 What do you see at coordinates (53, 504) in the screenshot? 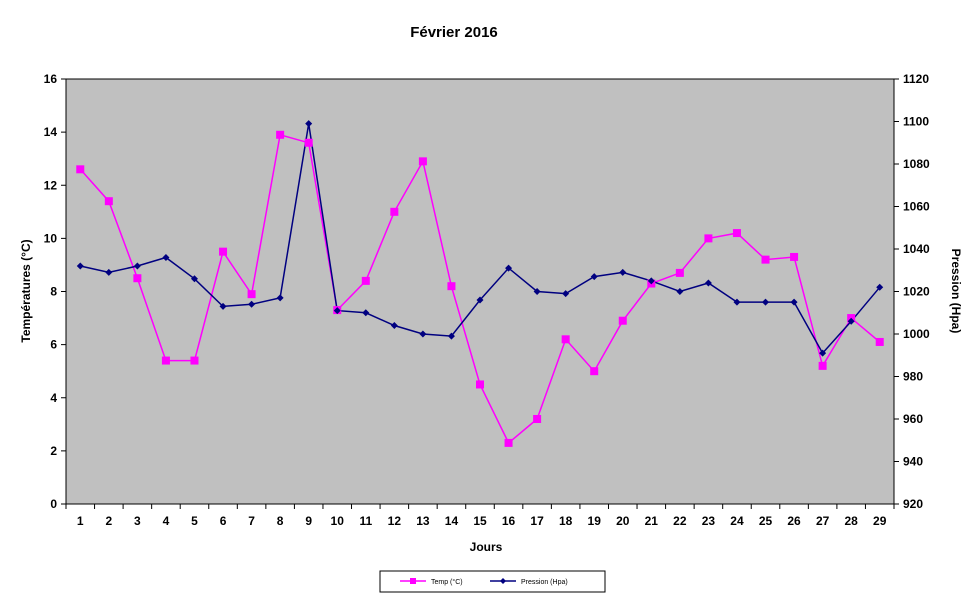
I see `y-left-tick-label: 0` at bounding box center [53, 504].